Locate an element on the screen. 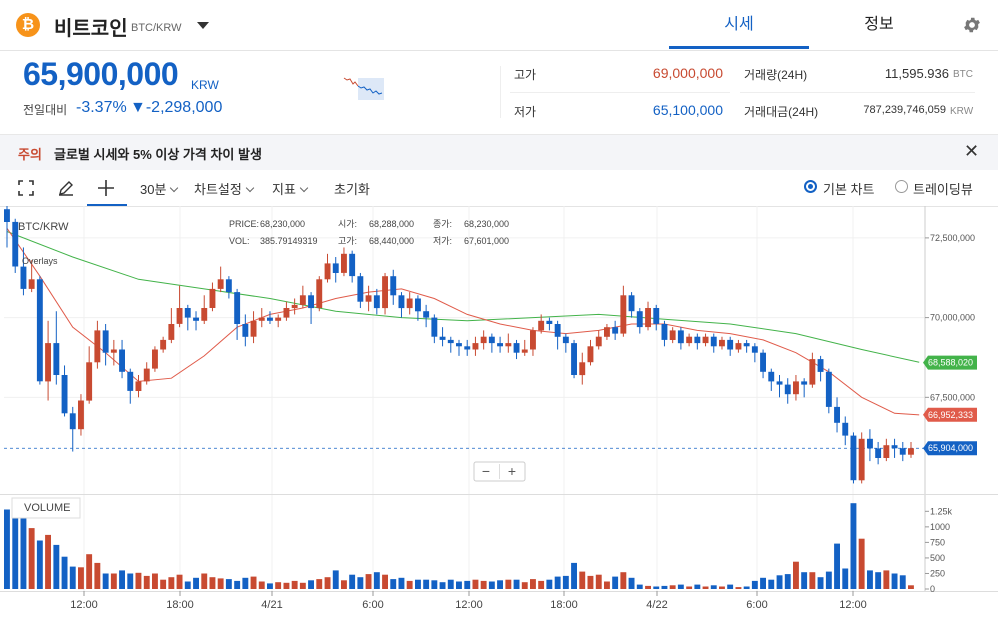 This screenshot has height=625, width=998. pencil-icon is located at coordinates (66, 188).